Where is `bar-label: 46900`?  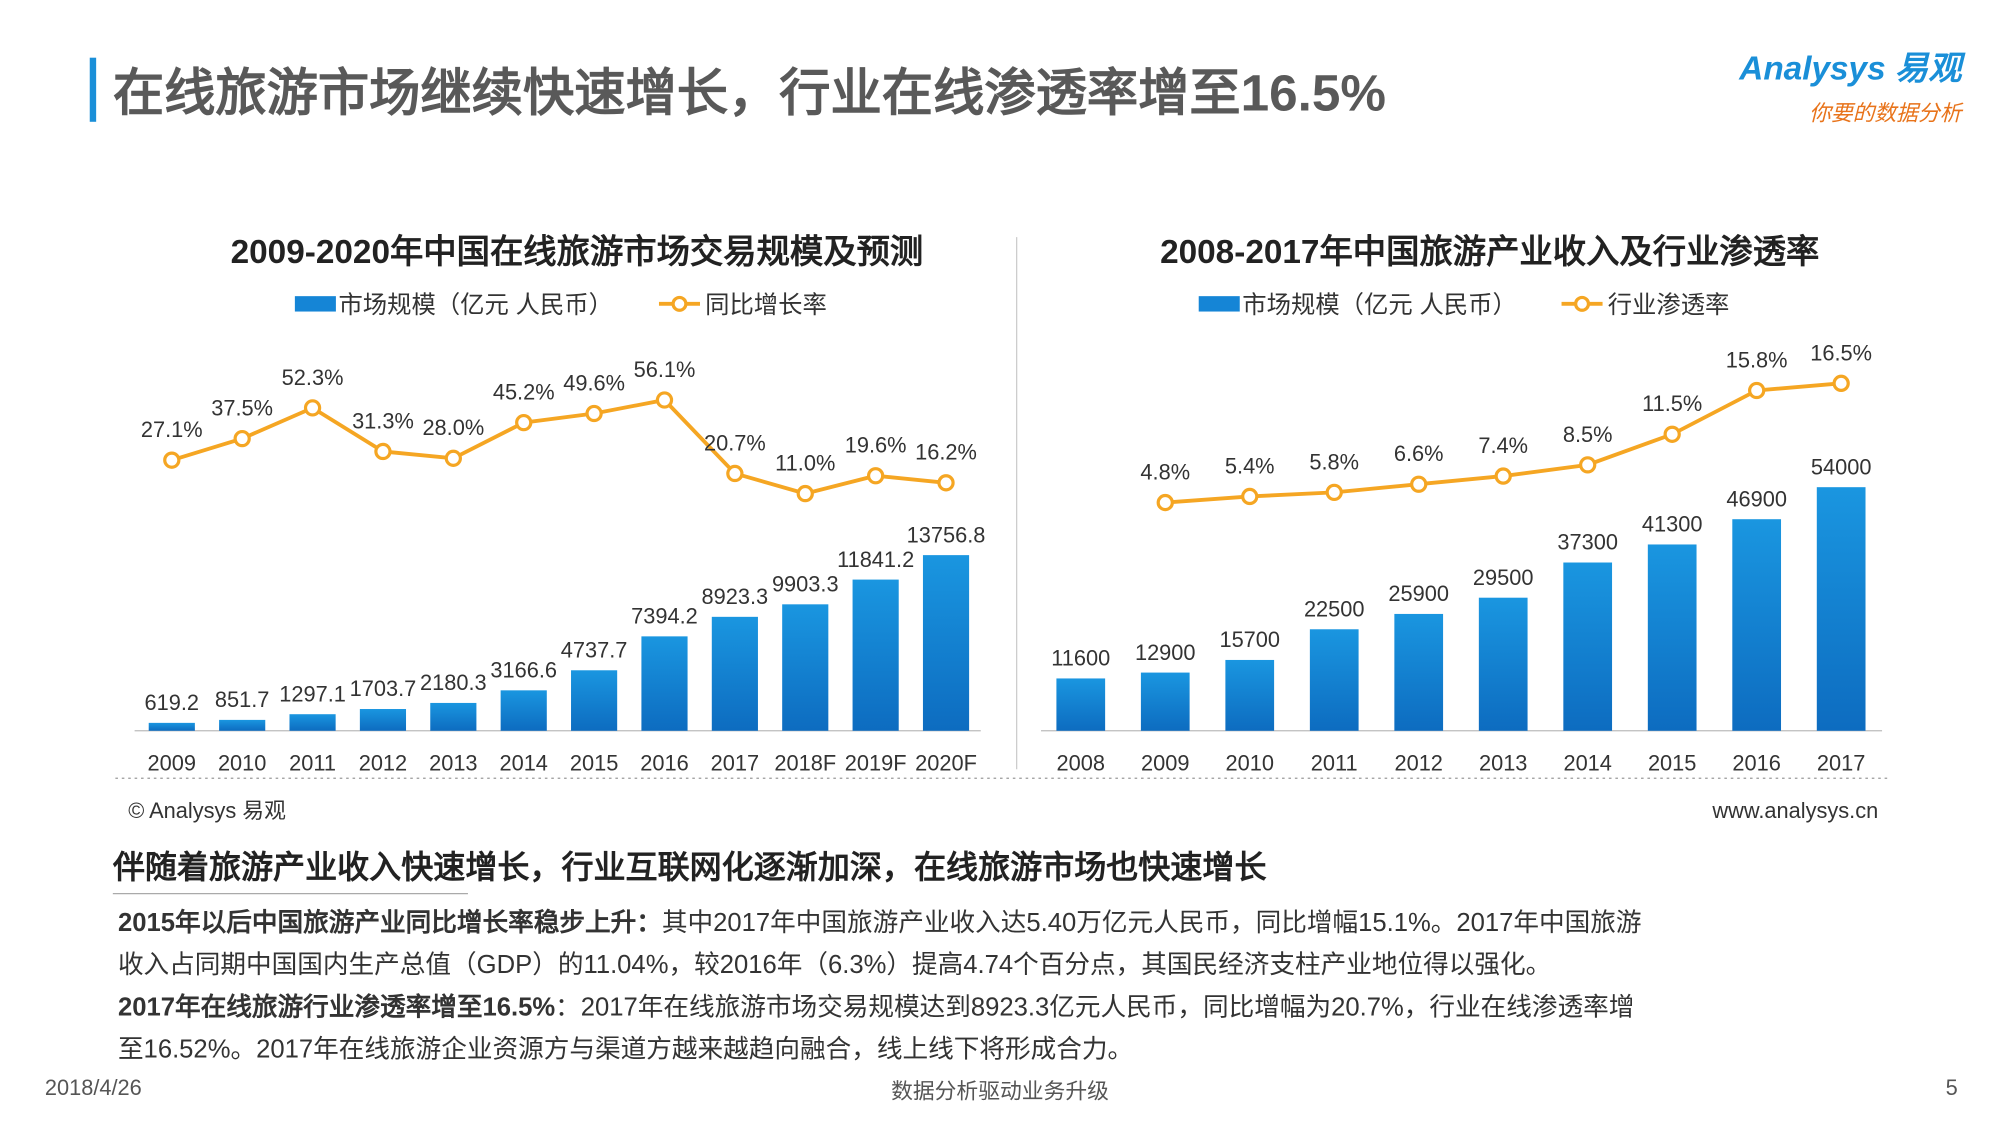 bar-label: 46900 is located at coordinates (1756, 498).